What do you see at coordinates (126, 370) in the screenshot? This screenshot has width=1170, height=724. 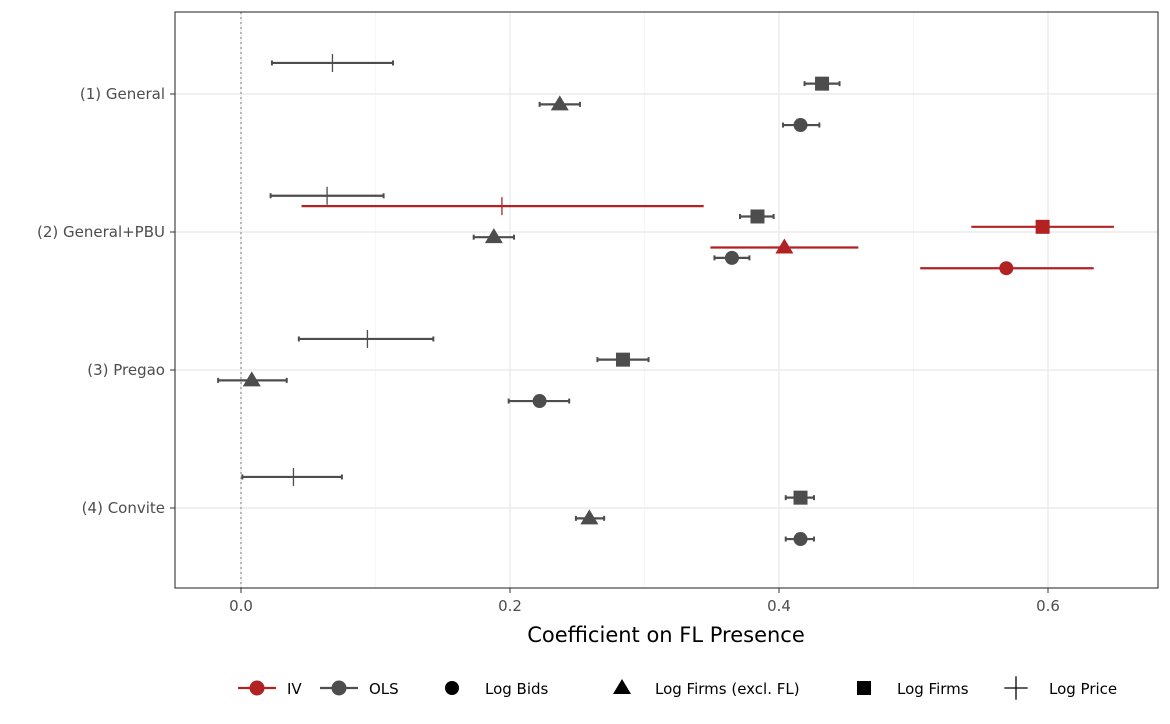 I see `y-tick-label: (3) Pregao` at bounding box center [126, 370].